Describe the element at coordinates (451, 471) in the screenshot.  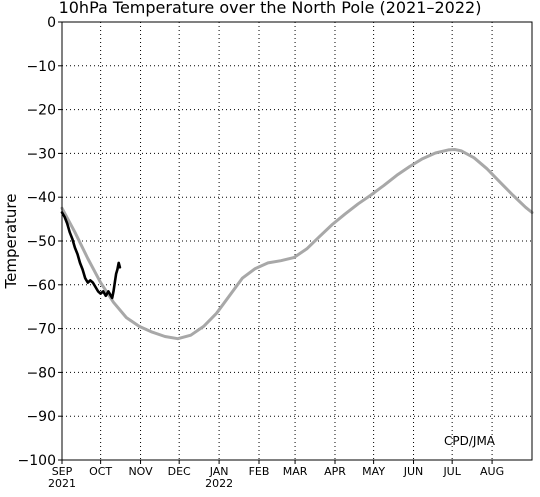
I see `x-tick-label: JUL` at that location.